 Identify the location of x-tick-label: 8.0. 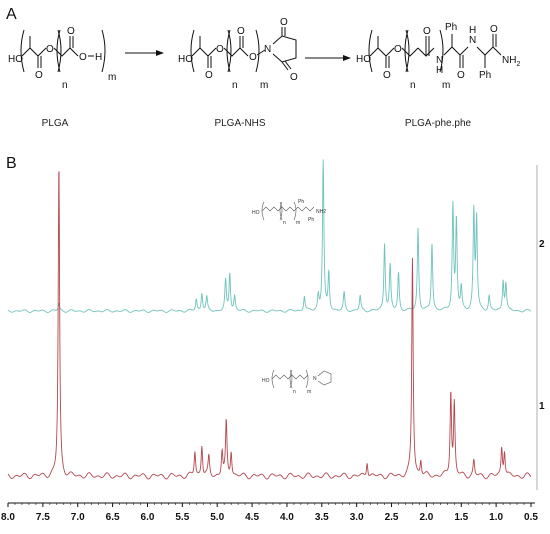
(8, 517).